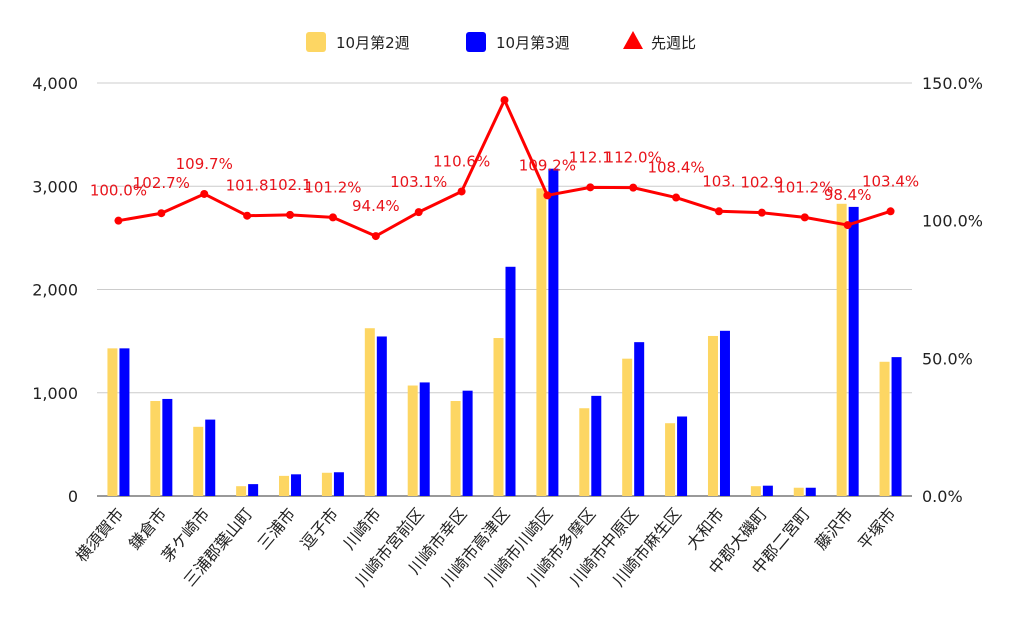 This screenshot has height=633, width=1024. Describe the element at coordinates (100, 534) in the screenshot. I see `category-label: 横須賀市` at that location.